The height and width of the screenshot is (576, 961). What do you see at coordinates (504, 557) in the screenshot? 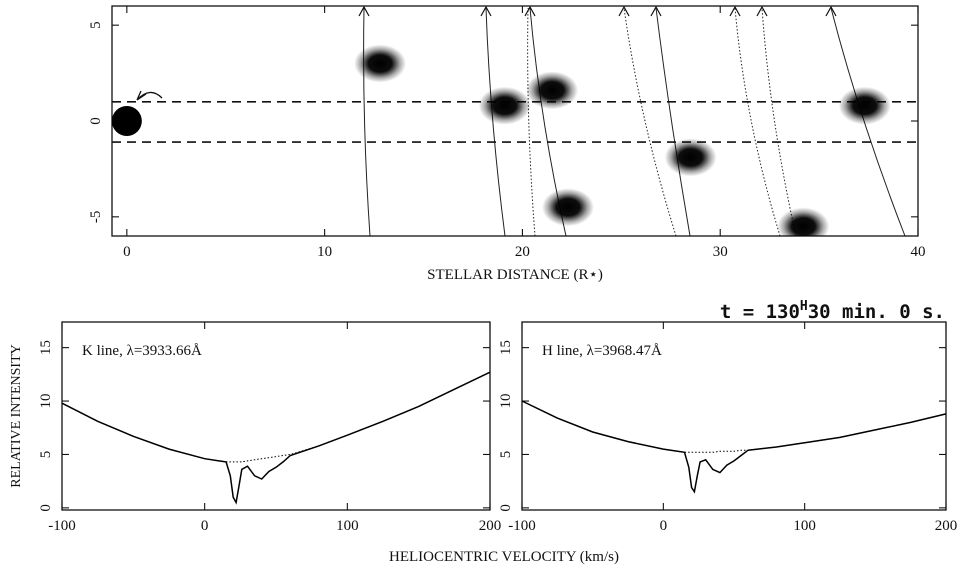
I see `x-axis-label: HELIOCENTRIC VELOCITY (km/s)` at bounding box center [504, 557].